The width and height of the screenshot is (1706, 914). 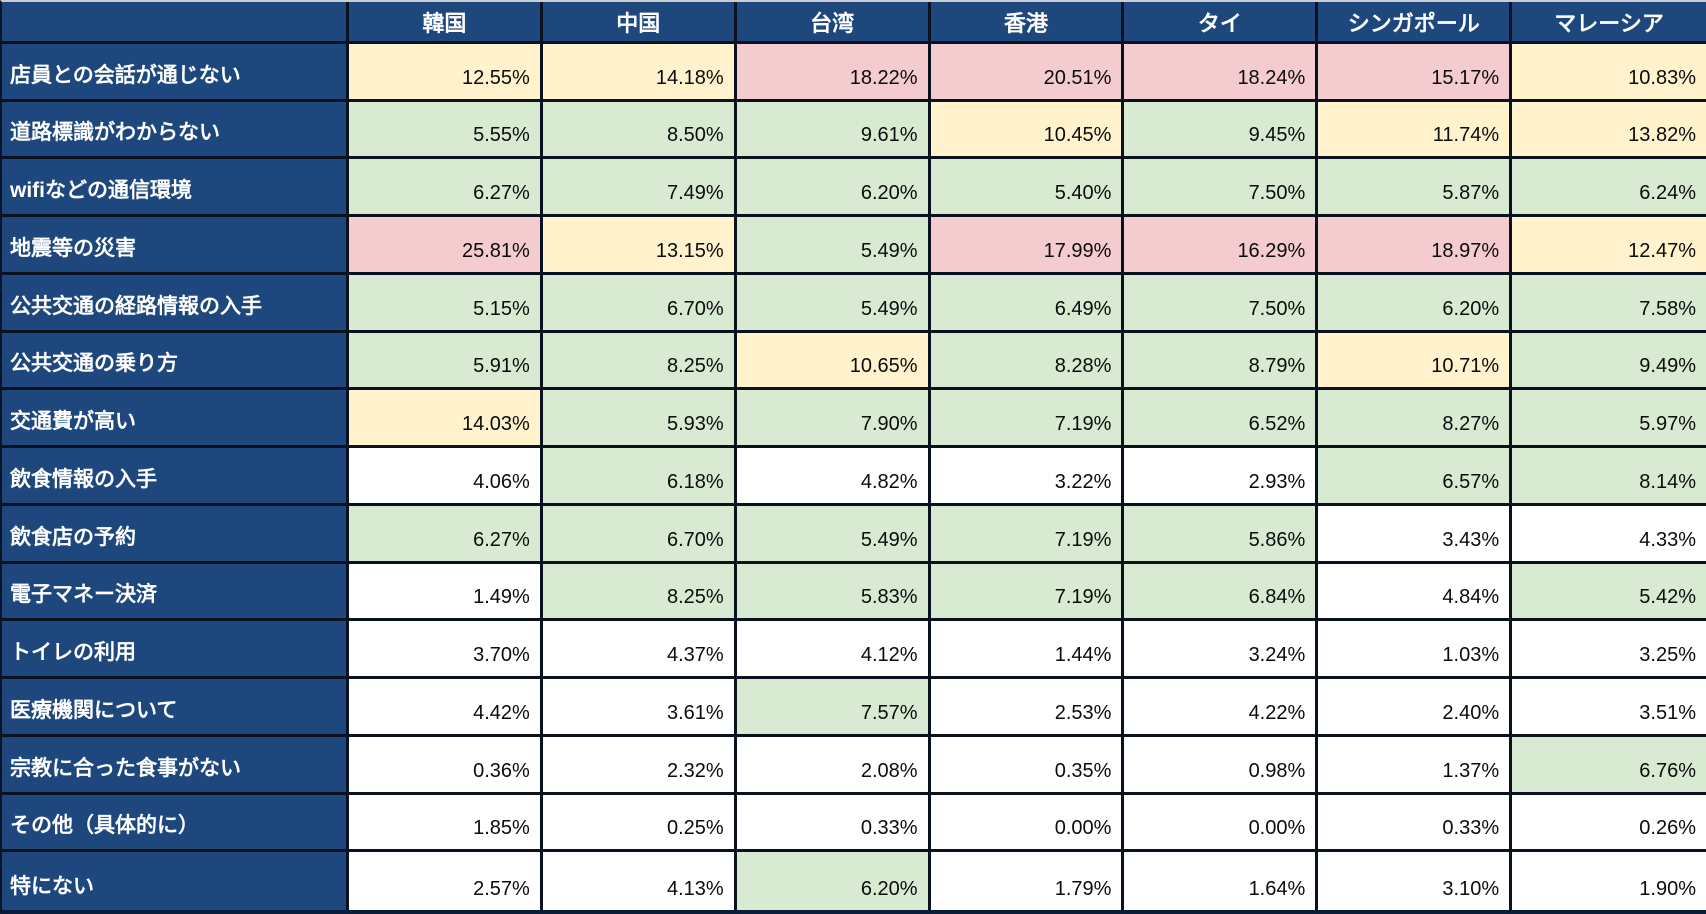 I want to click on row-label: 医療機関について, so click(x=175, y=708).